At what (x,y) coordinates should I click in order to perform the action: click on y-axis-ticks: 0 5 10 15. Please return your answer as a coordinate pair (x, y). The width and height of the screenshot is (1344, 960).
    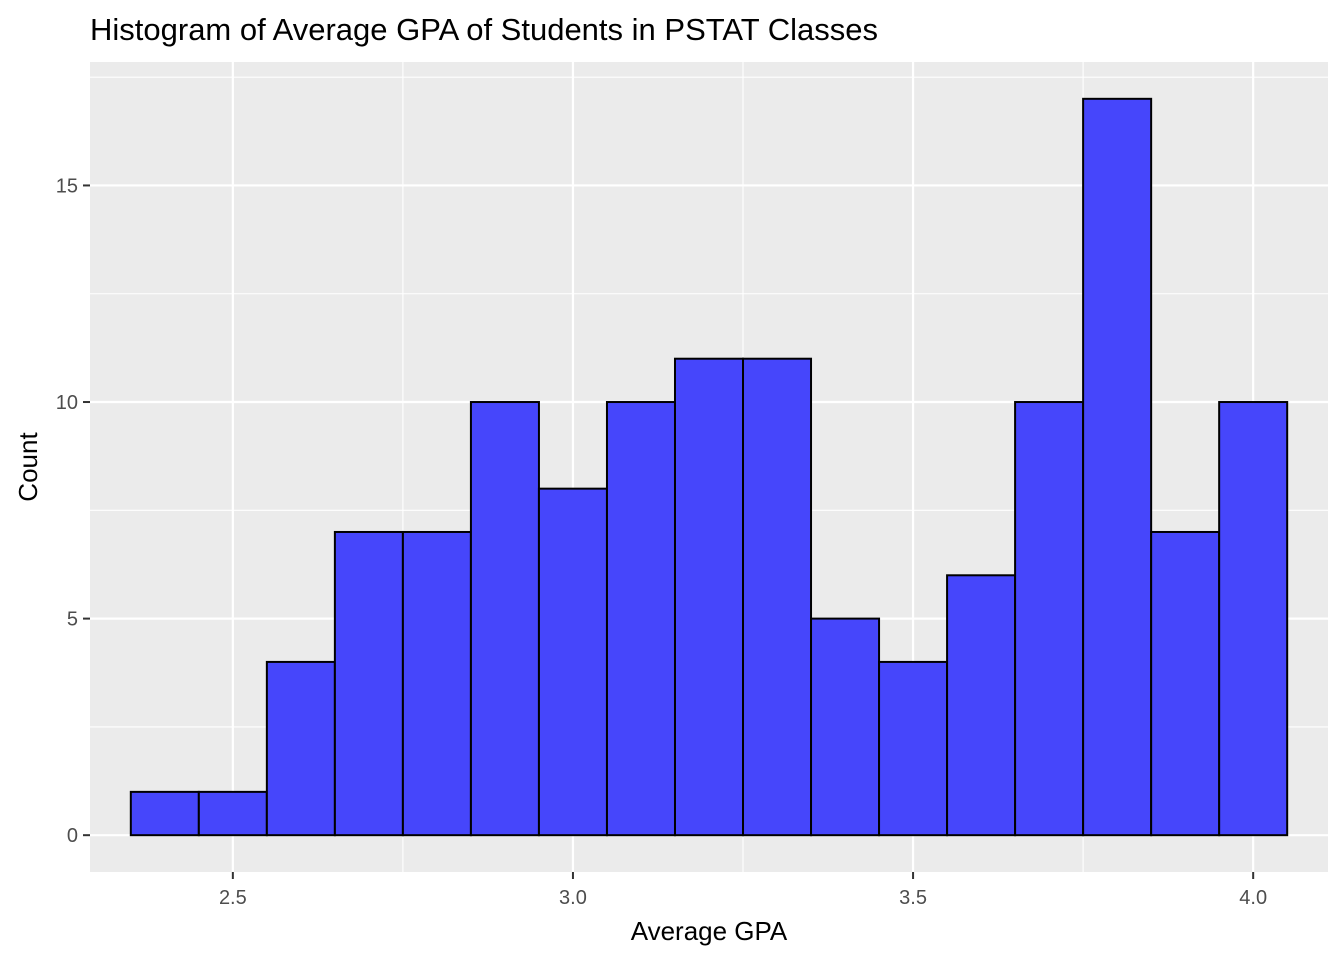
    Looking at the image, I should click on (73, 511).